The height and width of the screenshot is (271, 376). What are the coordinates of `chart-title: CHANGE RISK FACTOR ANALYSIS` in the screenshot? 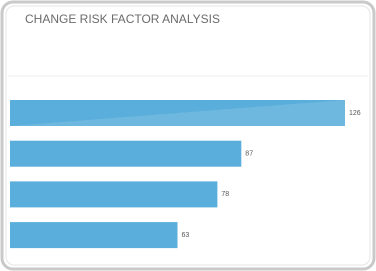 It's located at (122, 19).